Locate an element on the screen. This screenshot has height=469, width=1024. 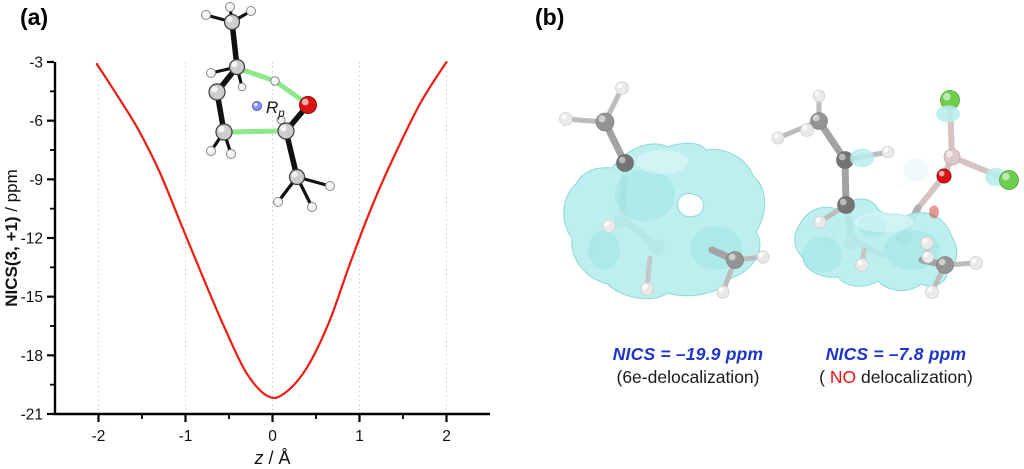
caption-right-rest: delocalization) is located at coordinates (914, 377).